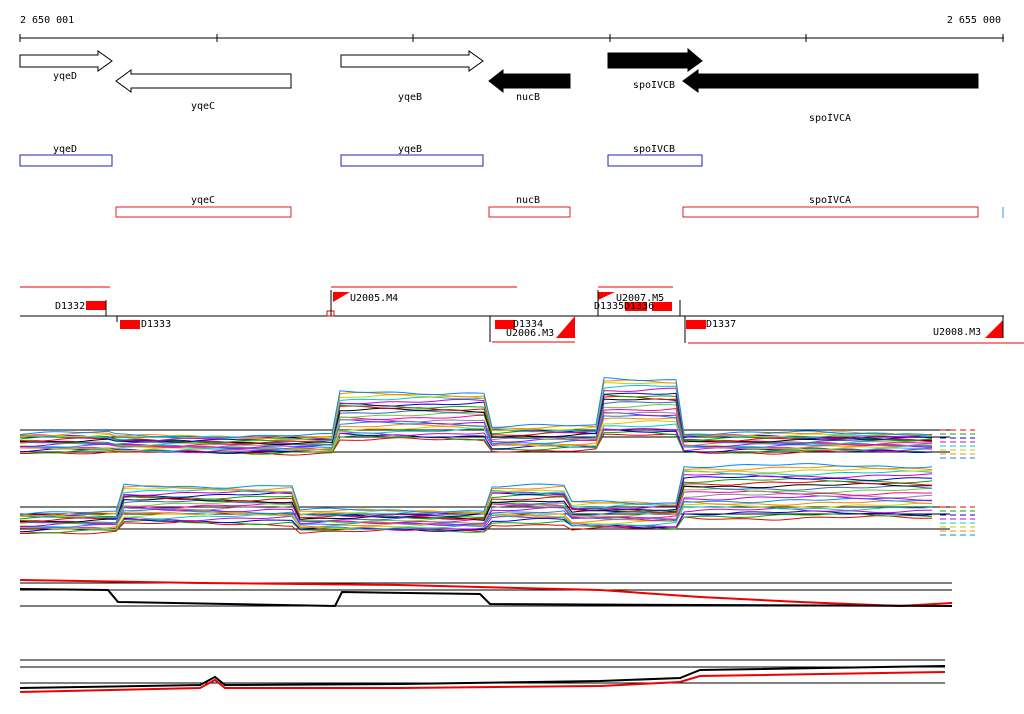 The image size is (1024, 714). What do you see at coordinates (830, 200) in the screenshot?
I see `box-label: spoIVCA` at bounding box center [830, 200].